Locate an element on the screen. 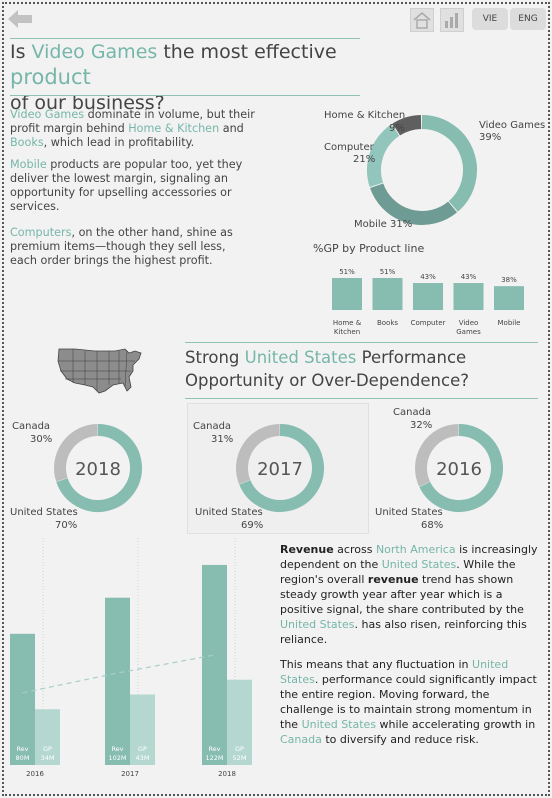 This screenshot has width=552, height=798. gp-bar-category-label: Kitchen is located at coordinates (347, 332).